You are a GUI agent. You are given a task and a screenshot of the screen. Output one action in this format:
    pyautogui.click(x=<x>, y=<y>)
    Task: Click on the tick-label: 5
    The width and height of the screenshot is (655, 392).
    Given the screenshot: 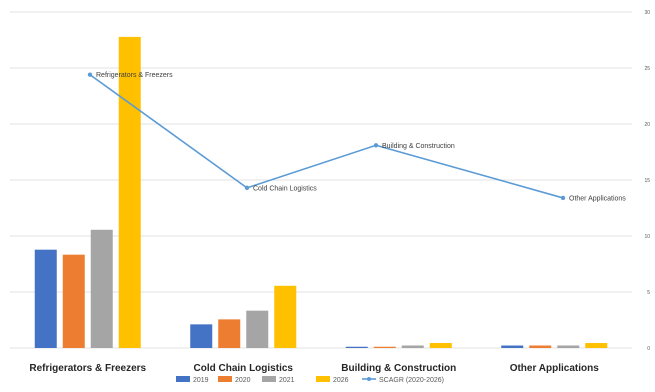 What is the action you would take?
    pyautogui.click(x=648, y=293)
    